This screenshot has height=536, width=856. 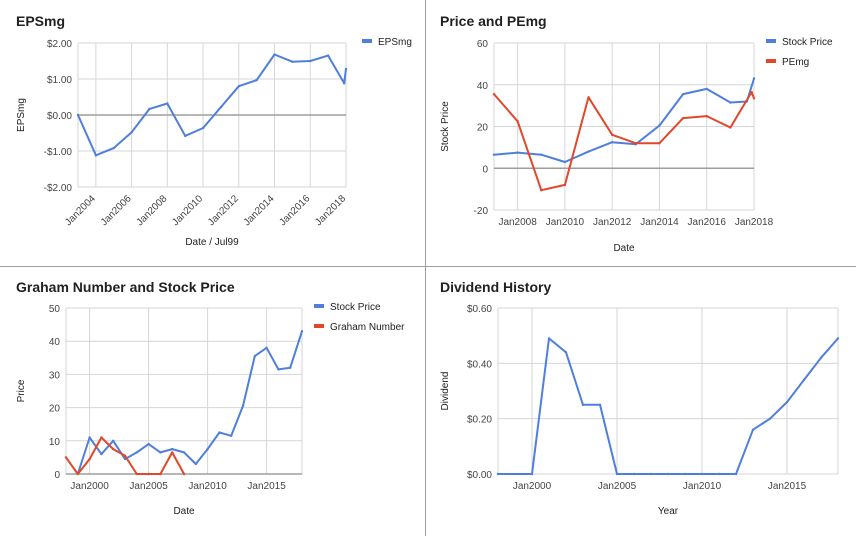 What do you see at coordinates (807, 42) in the screenshot?
I see `legend-label: Stock Price` at bounding box center [807, 42].